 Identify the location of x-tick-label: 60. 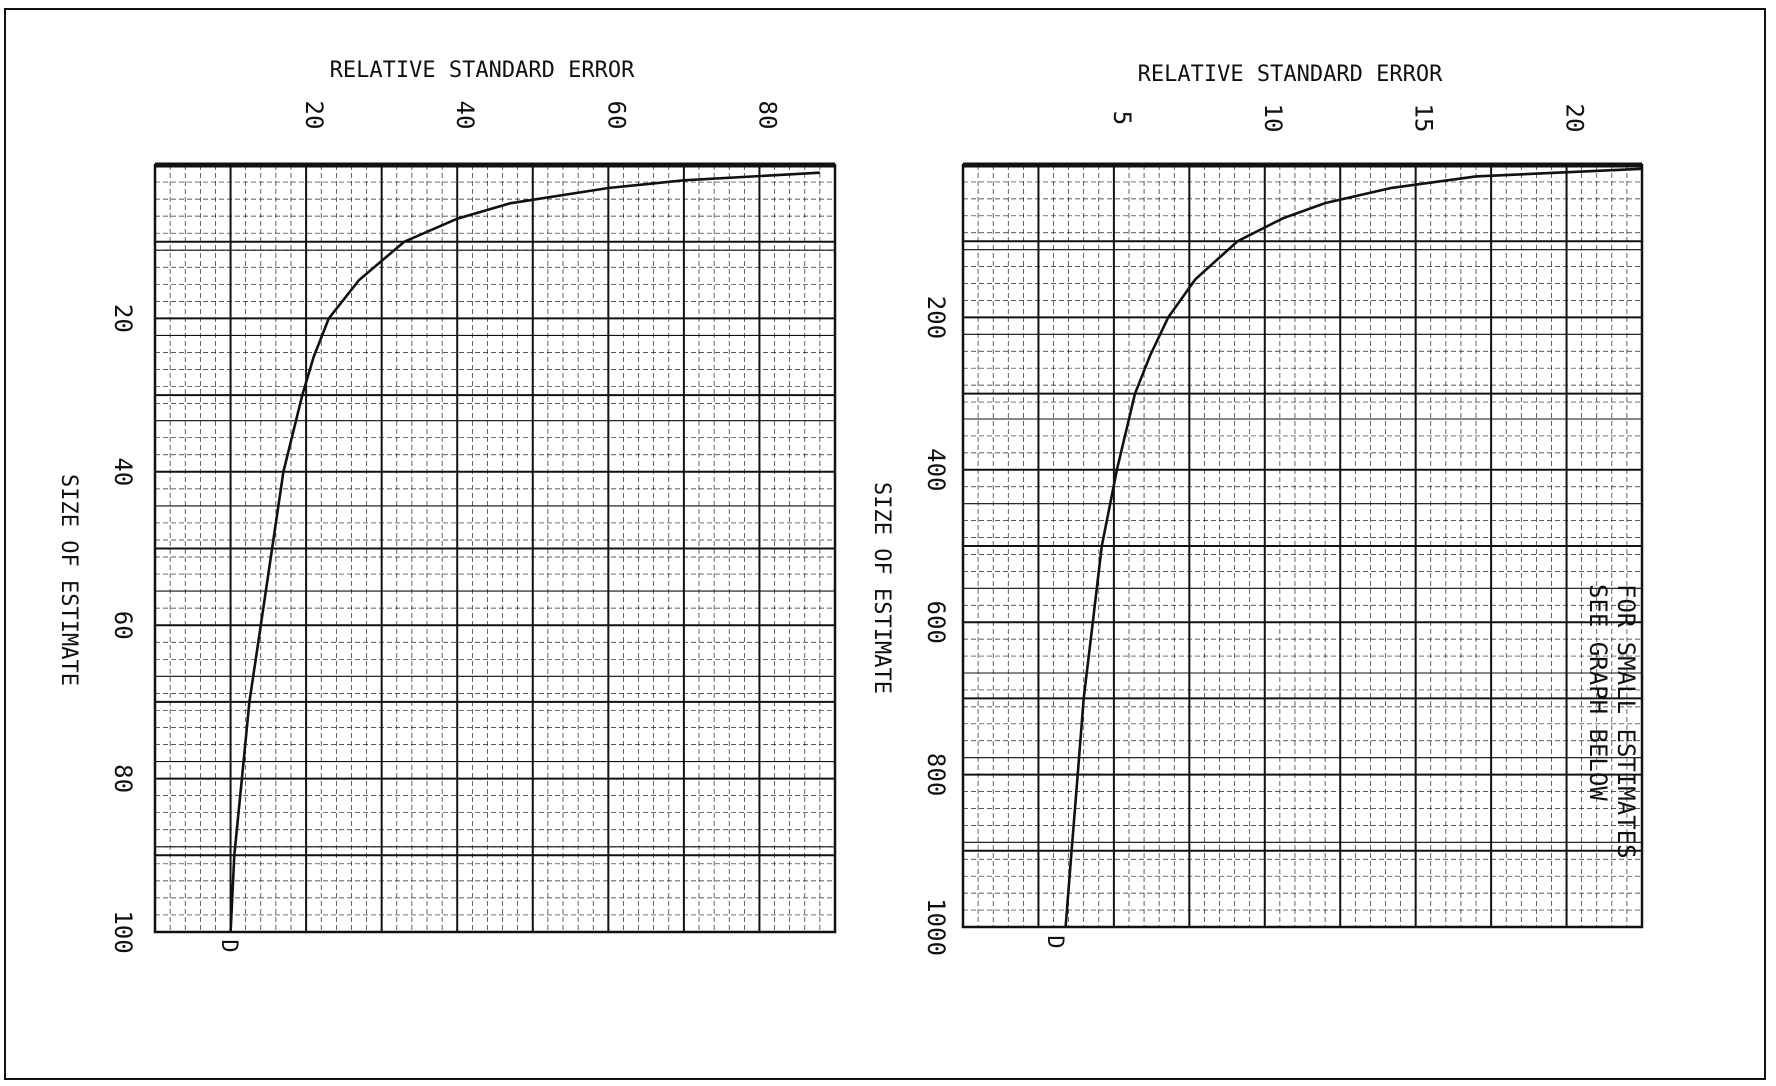
(123, 625).